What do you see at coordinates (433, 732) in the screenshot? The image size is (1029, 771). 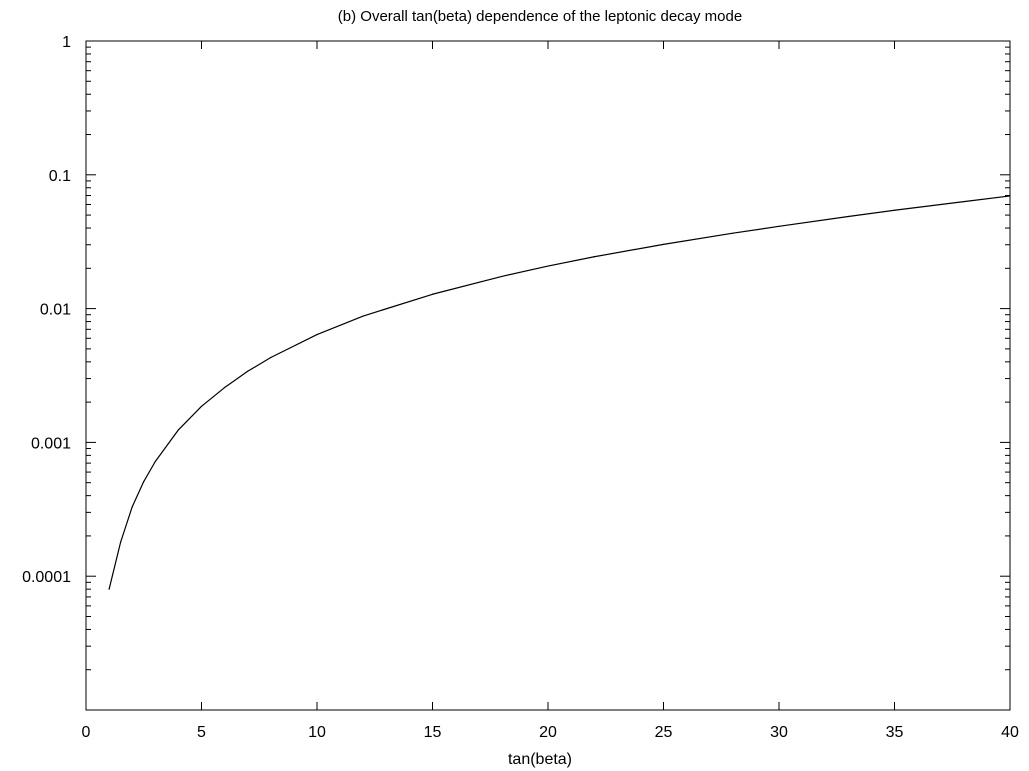 I see `x-tick-label: 15` at bounding box center [433, 732].